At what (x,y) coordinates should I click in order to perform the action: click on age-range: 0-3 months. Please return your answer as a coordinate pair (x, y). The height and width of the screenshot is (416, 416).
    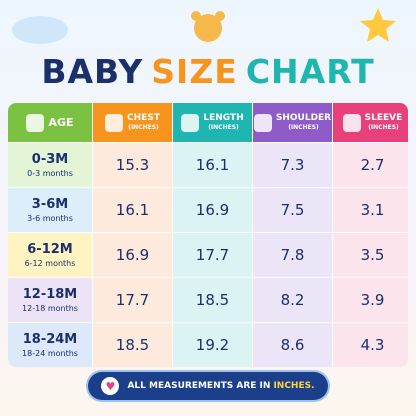
    Looking at the image, I should click on (50, 173).